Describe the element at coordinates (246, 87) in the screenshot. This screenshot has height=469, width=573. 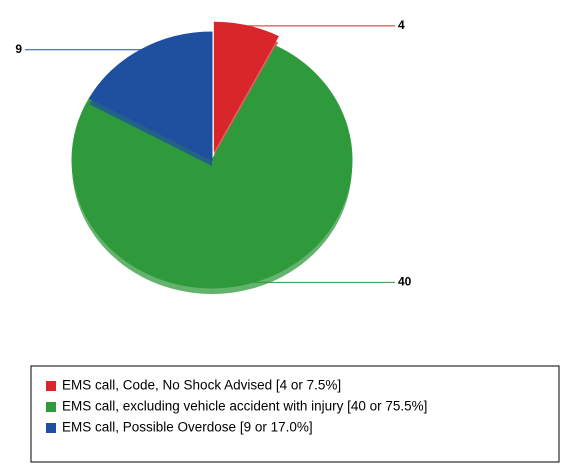
I see `pie-slice` at that location.